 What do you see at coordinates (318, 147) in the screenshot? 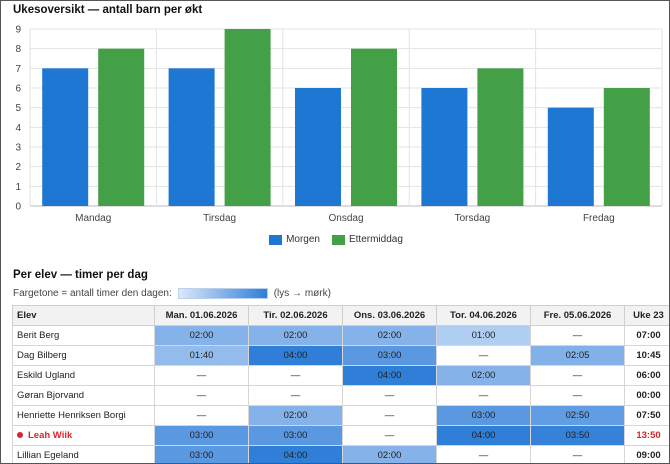
I see `bar-morgen-onsdag` at bounding box center [318, 147].